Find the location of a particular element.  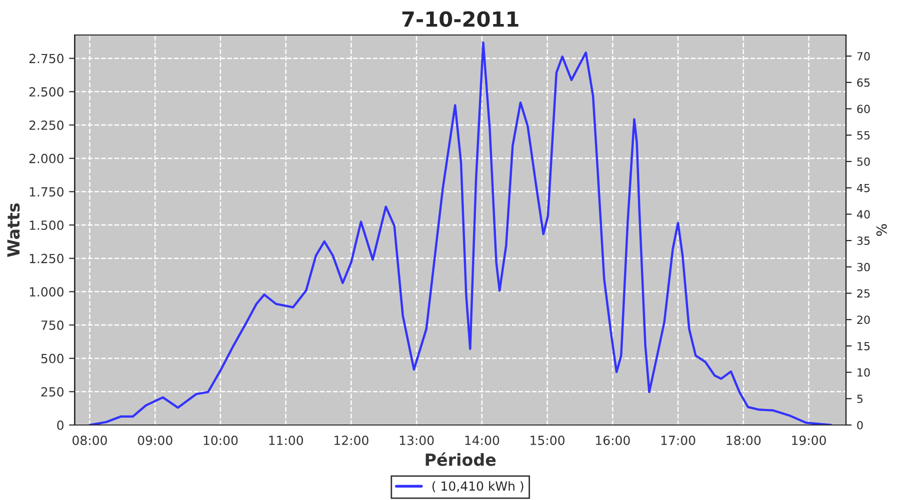

y2-axis-title: % is located at coordinates (881, 230).